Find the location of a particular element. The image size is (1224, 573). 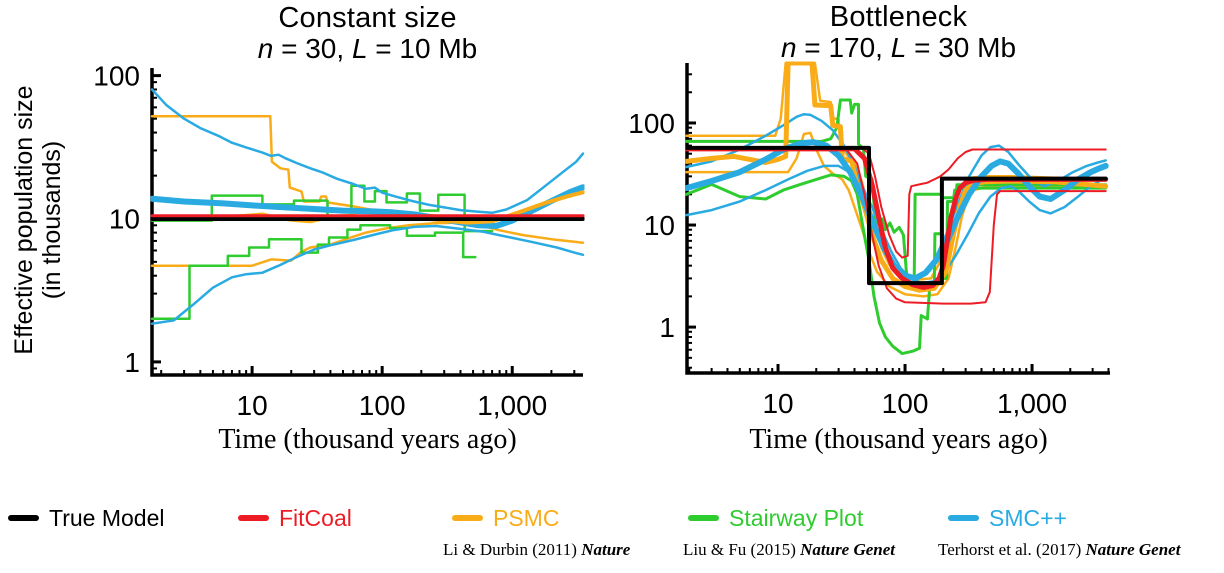

series-smcpp_ci_lower is located at coordinates (367, 274).